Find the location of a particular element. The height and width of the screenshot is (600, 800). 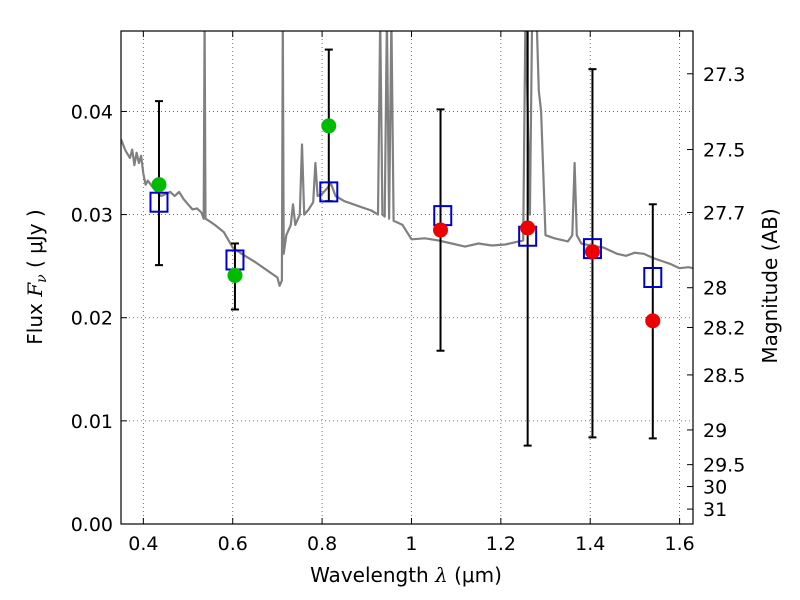

x-tick-label: 1.6 is located at coordinates (679, 544).